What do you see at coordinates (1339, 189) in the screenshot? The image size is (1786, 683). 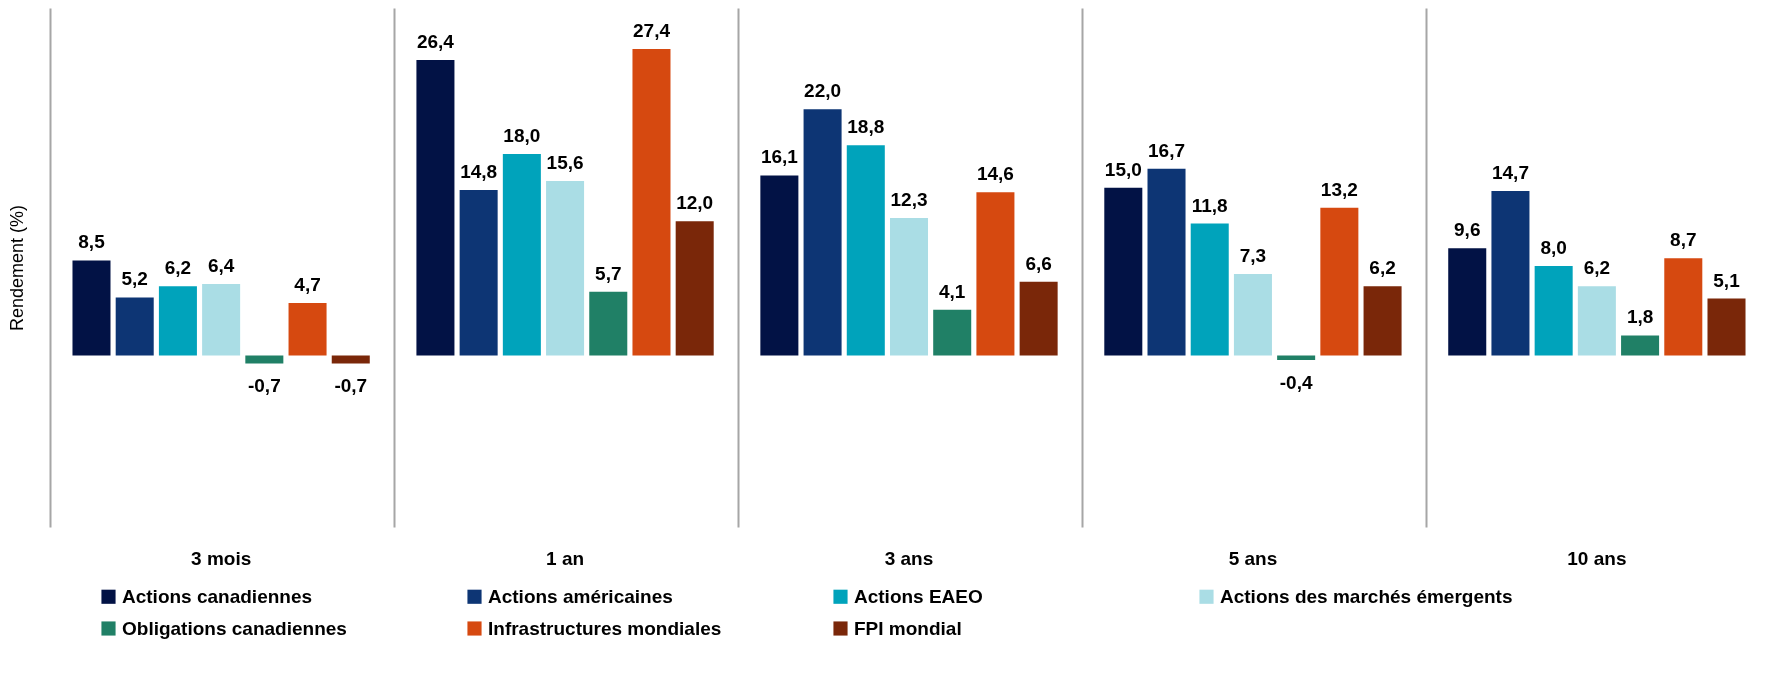 I see `data-label: 13,2` at bounding box center [1339, 189].